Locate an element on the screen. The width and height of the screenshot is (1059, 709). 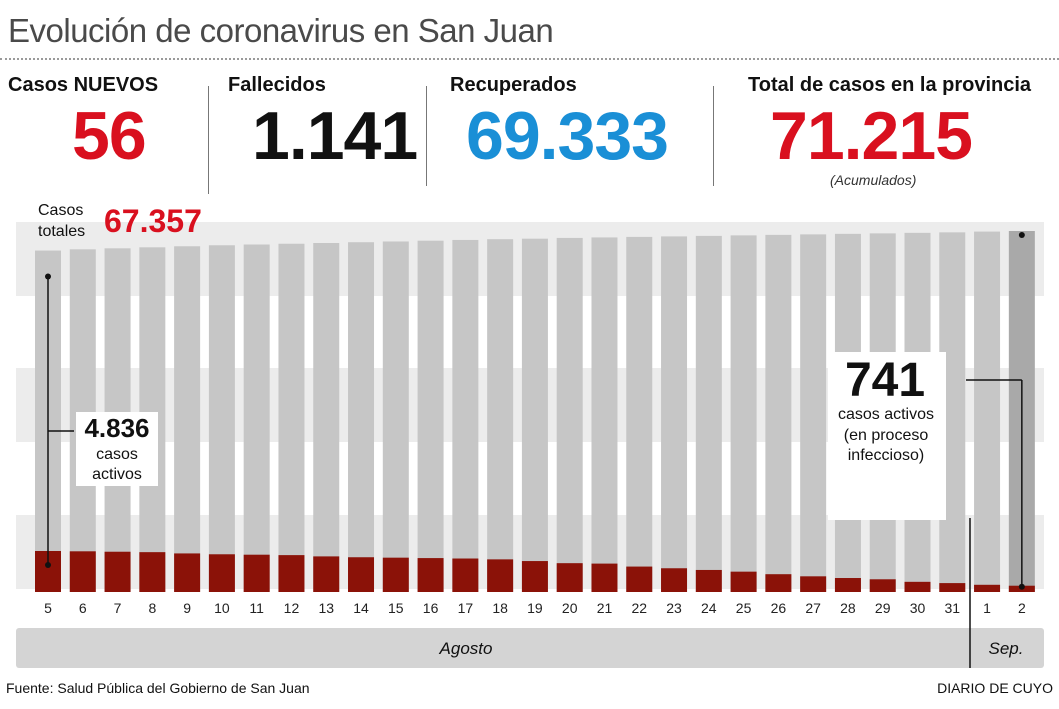
kpi-fallecidos-label: Fallecidos is located at coordinates (277, 85).